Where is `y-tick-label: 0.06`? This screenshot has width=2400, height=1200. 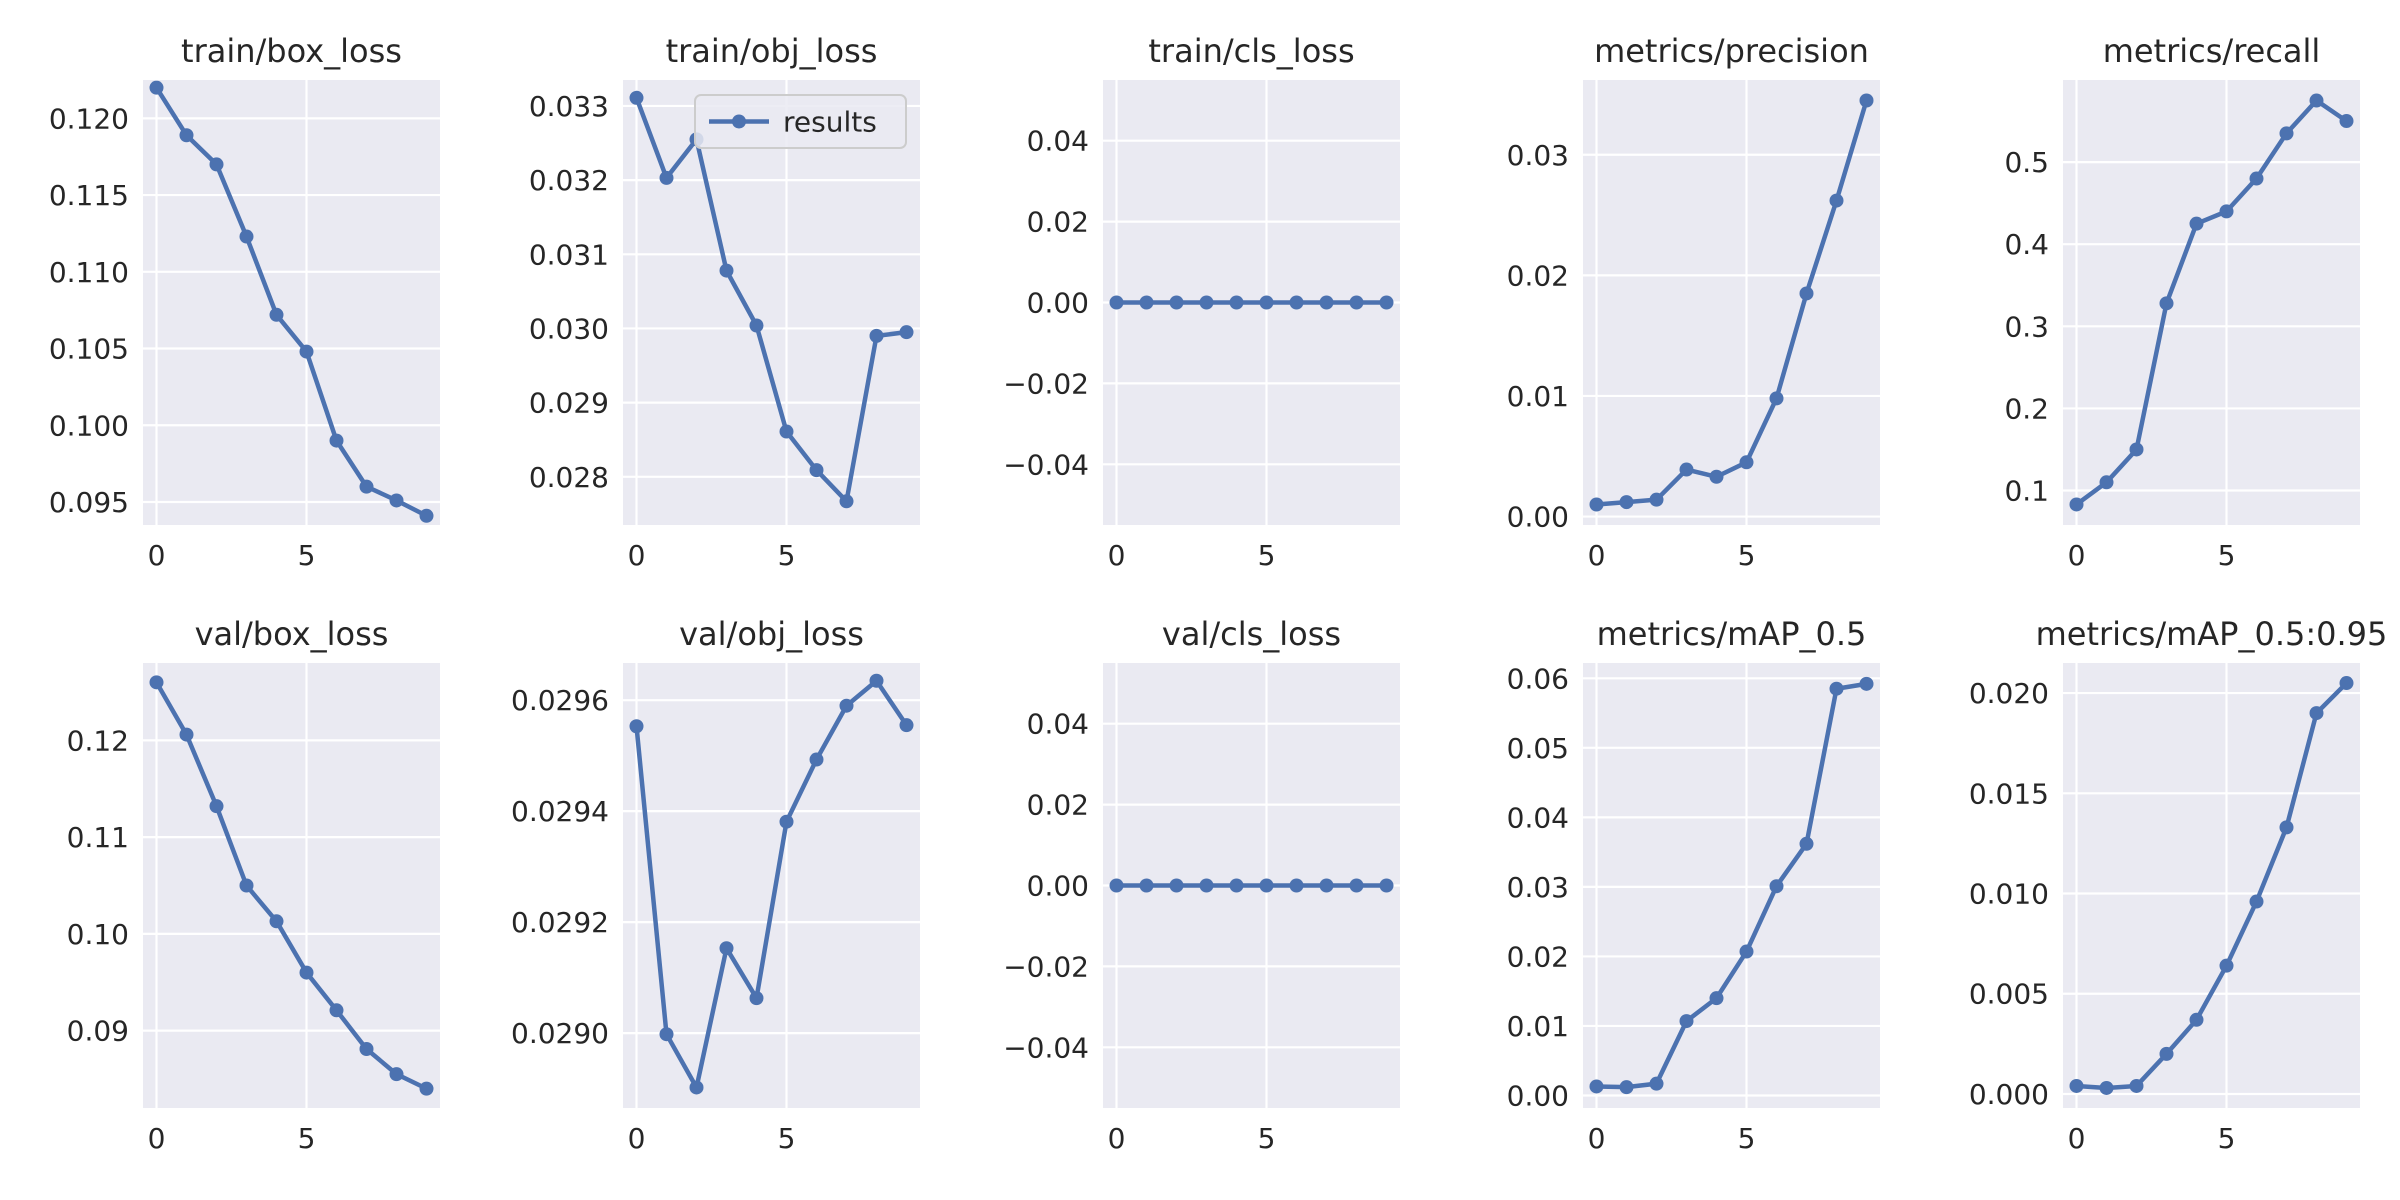
y-tick-label: 0.06 is located at coordinates (1538, 678).